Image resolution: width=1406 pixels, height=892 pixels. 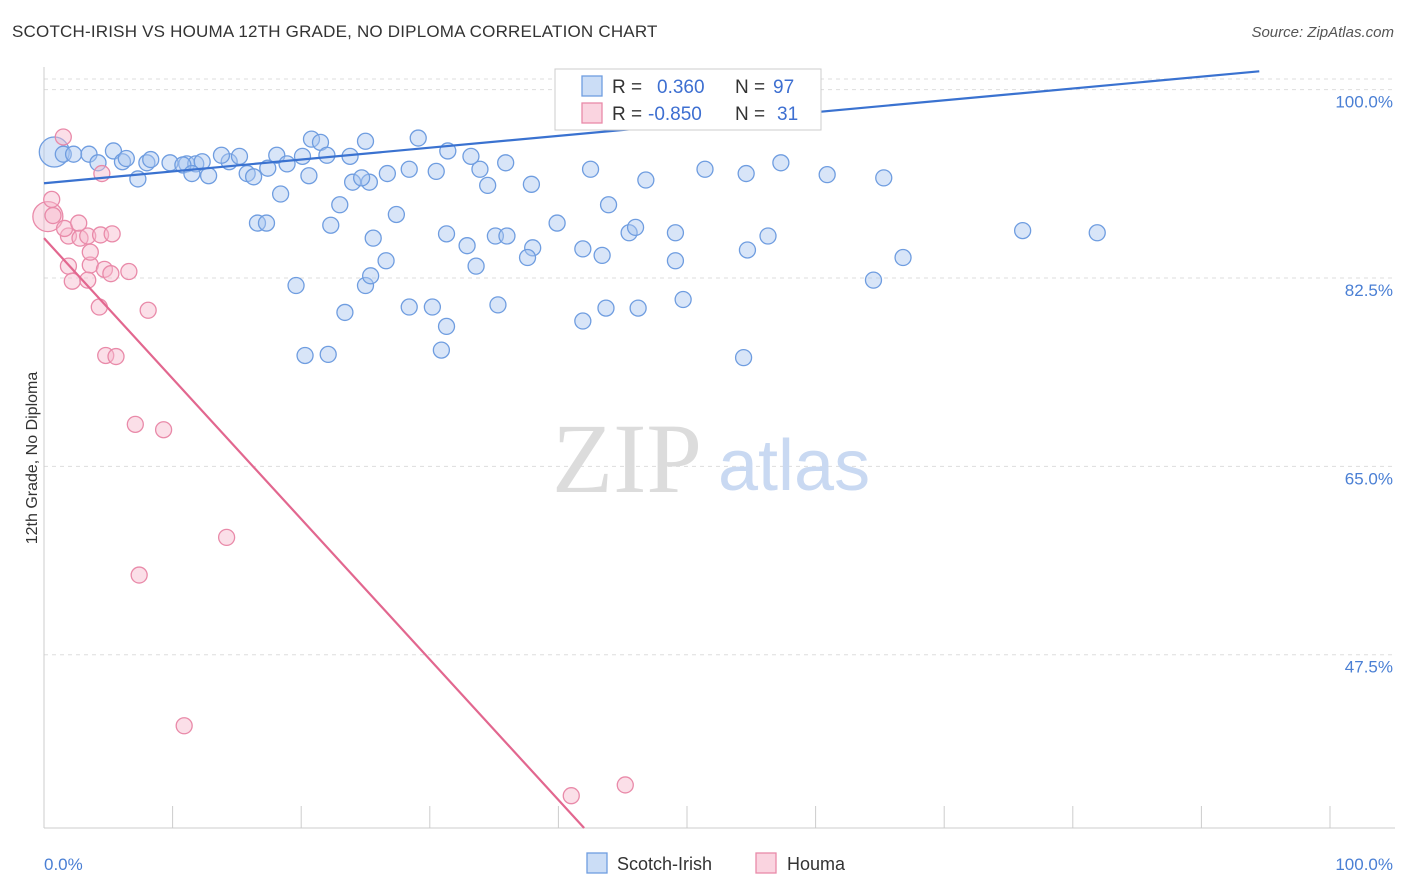 I want to click on legend-label-scotch-irish: Scotch-Irish, so click(x=664, y=864).